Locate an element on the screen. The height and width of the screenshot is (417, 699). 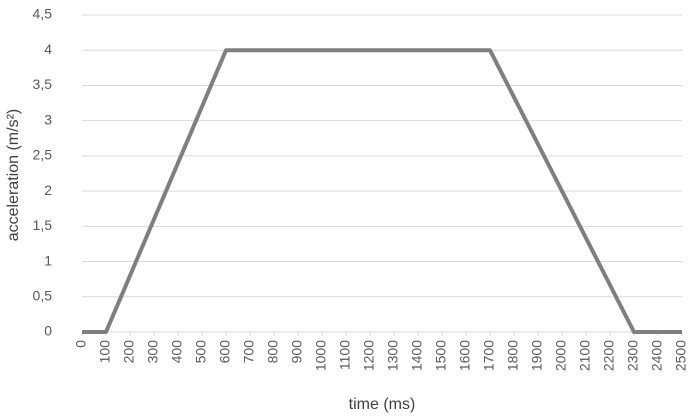
y-tick-label: 1 is located at coordinates (48, 260).